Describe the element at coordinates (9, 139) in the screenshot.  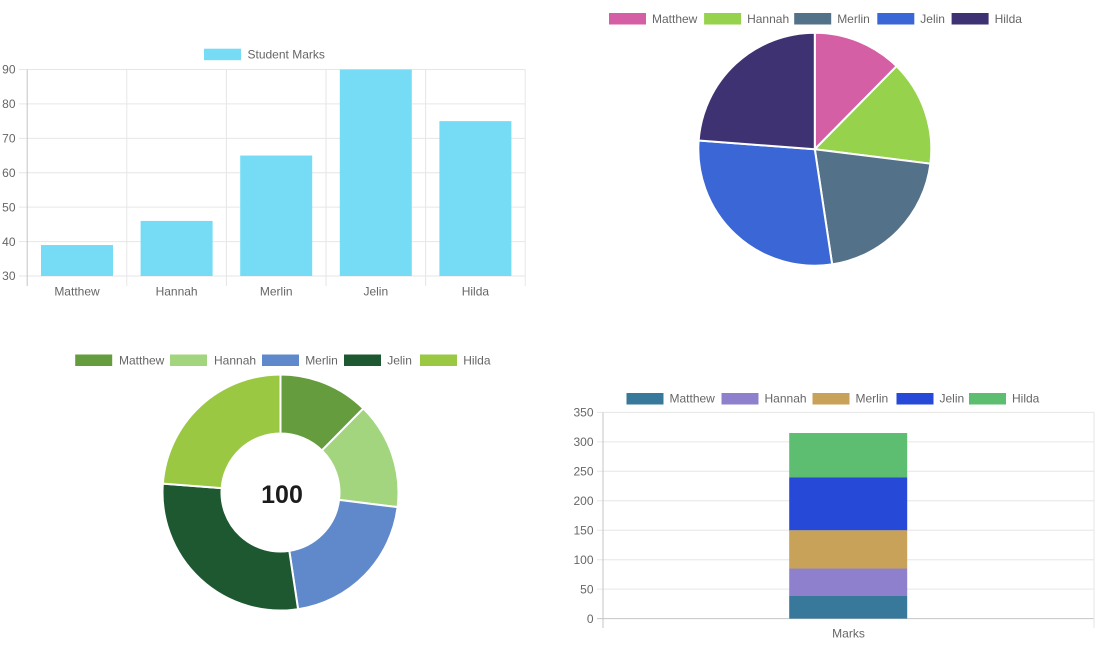
I see `svg-text: 70` at that location.